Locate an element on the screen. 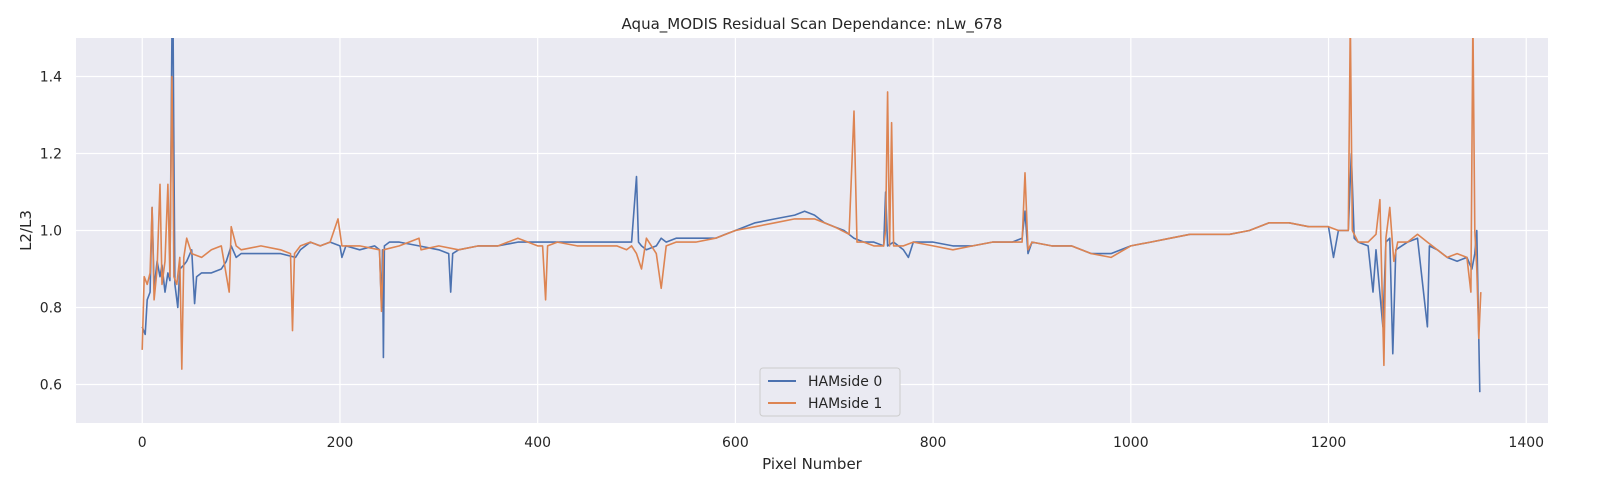 This screenshot has height=500, width=1600. legend: HAMside 0 HAMside 1 is located at coordinates (830, 392).